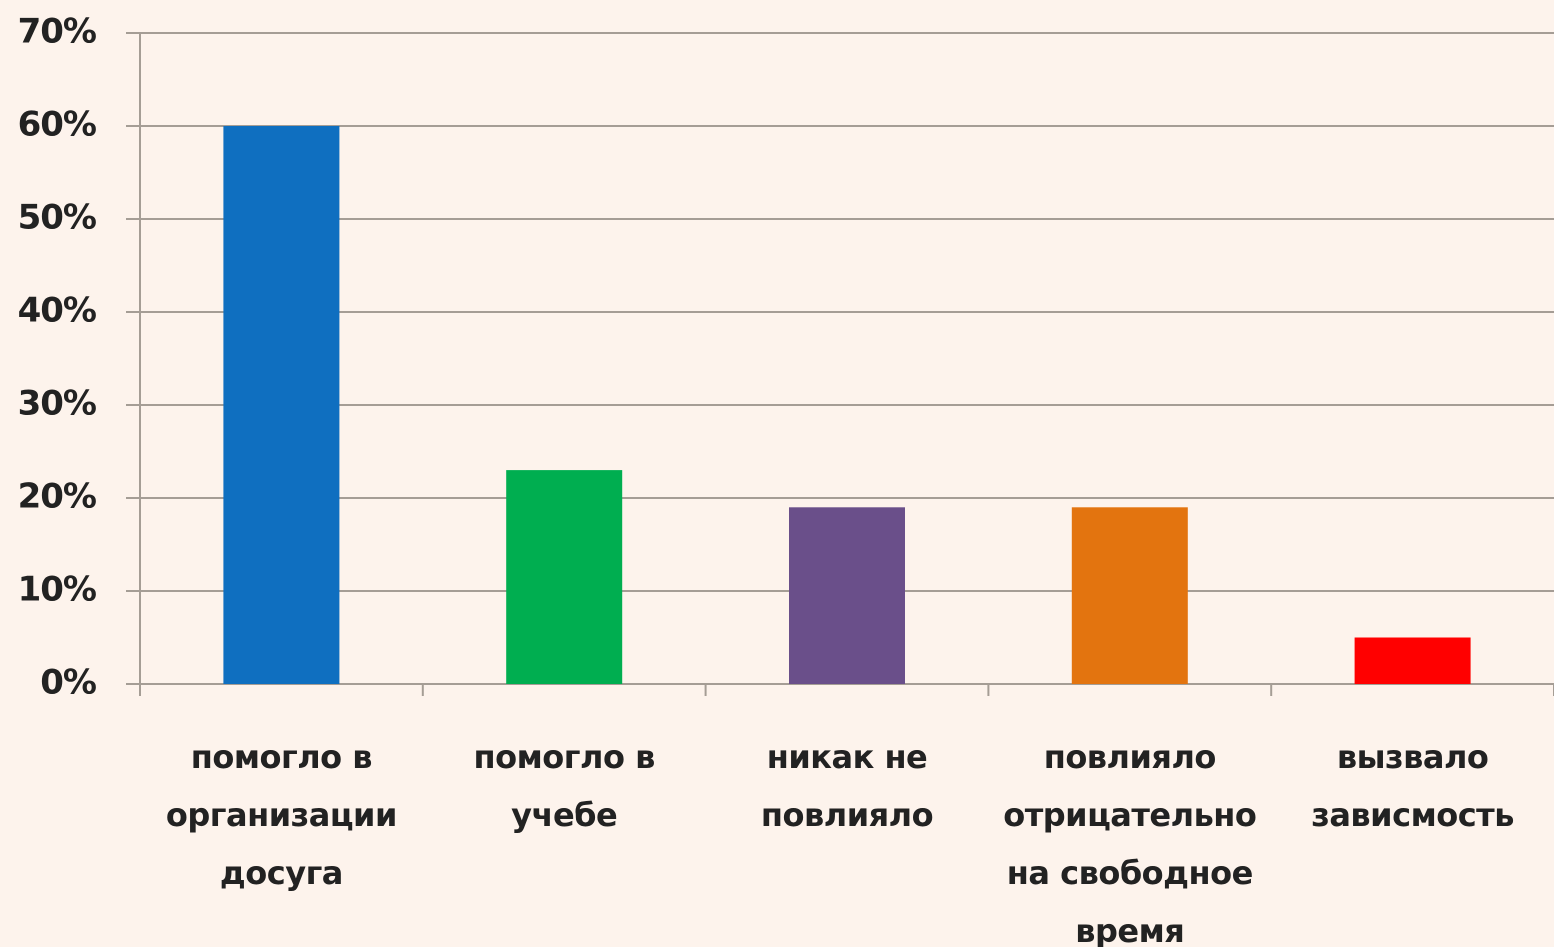  What do you see at coordinates (68, 683) in the screenshot?
I see `y-tick-label: 0%` at bounding box center [68, 683].